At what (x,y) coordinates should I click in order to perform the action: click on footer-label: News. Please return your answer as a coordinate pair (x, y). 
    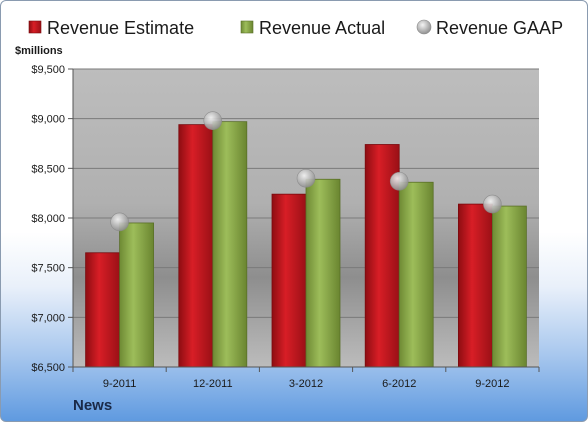
    Looking at the image, I should click on (93, 405).